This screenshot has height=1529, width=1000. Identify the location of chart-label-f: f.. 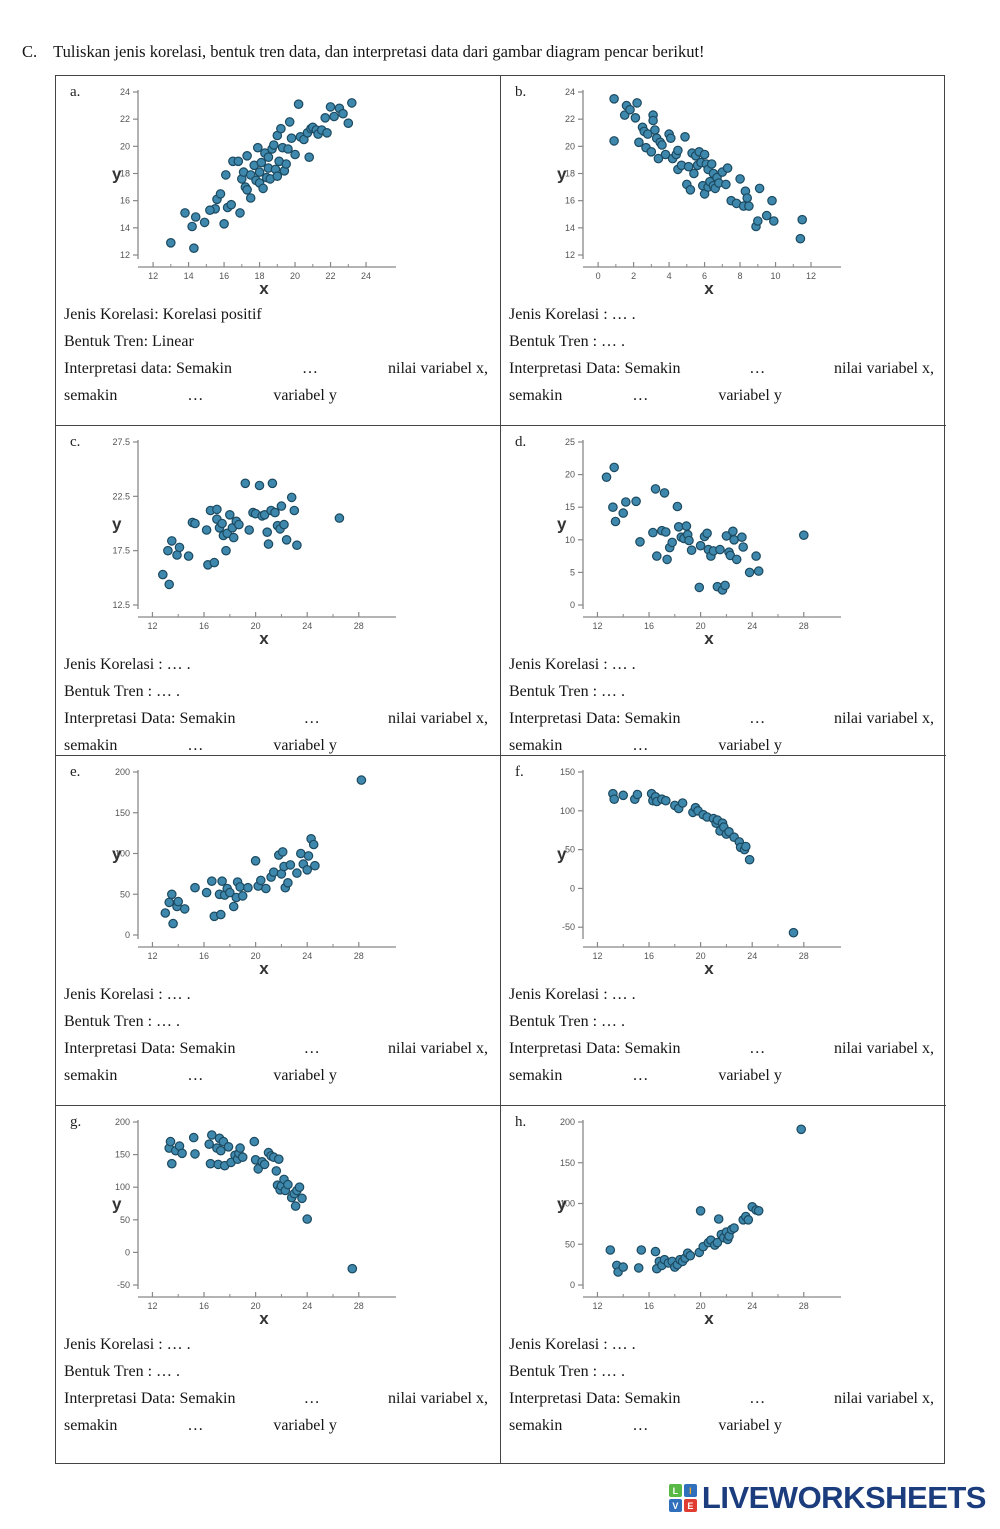
(519, 772).